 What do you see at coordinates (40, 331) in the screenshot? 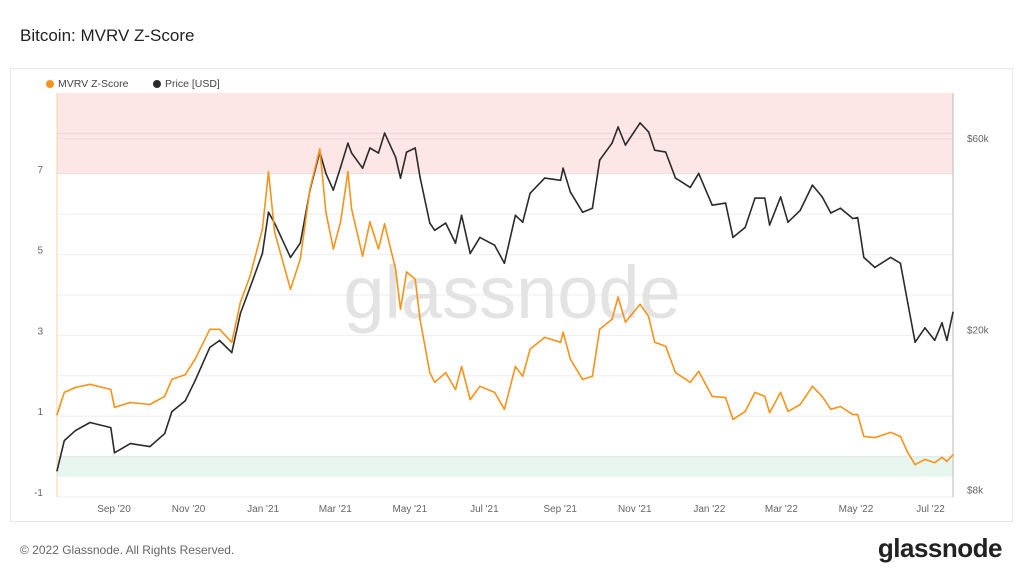
I see `left-tick-label: 3` at bounding box center [40, 331].